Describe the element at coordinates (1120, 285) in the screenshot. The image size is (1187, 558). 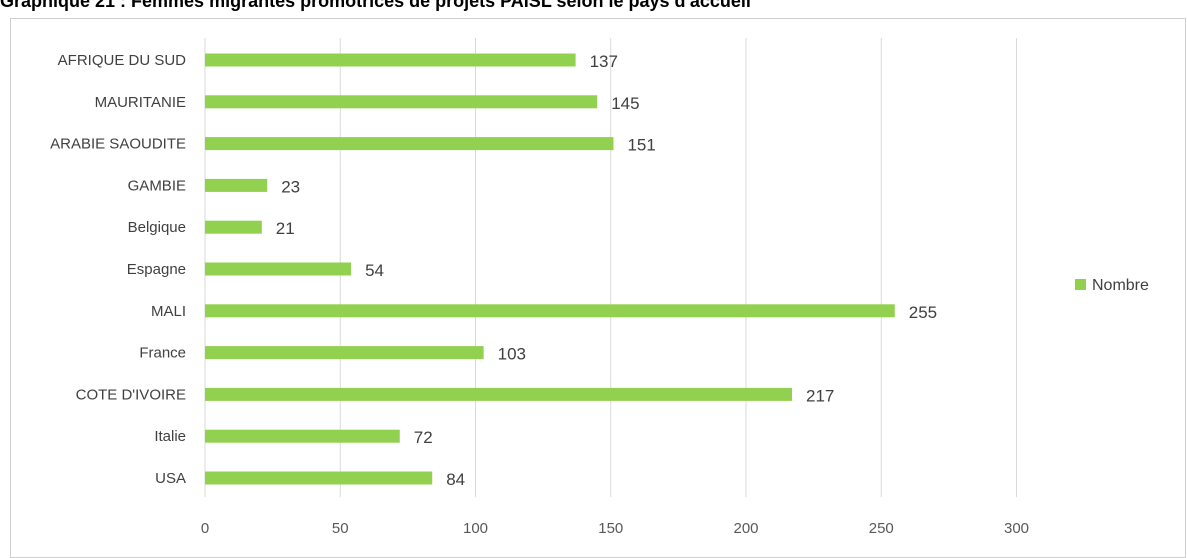
I see `legend-label: Nombre` at that location.